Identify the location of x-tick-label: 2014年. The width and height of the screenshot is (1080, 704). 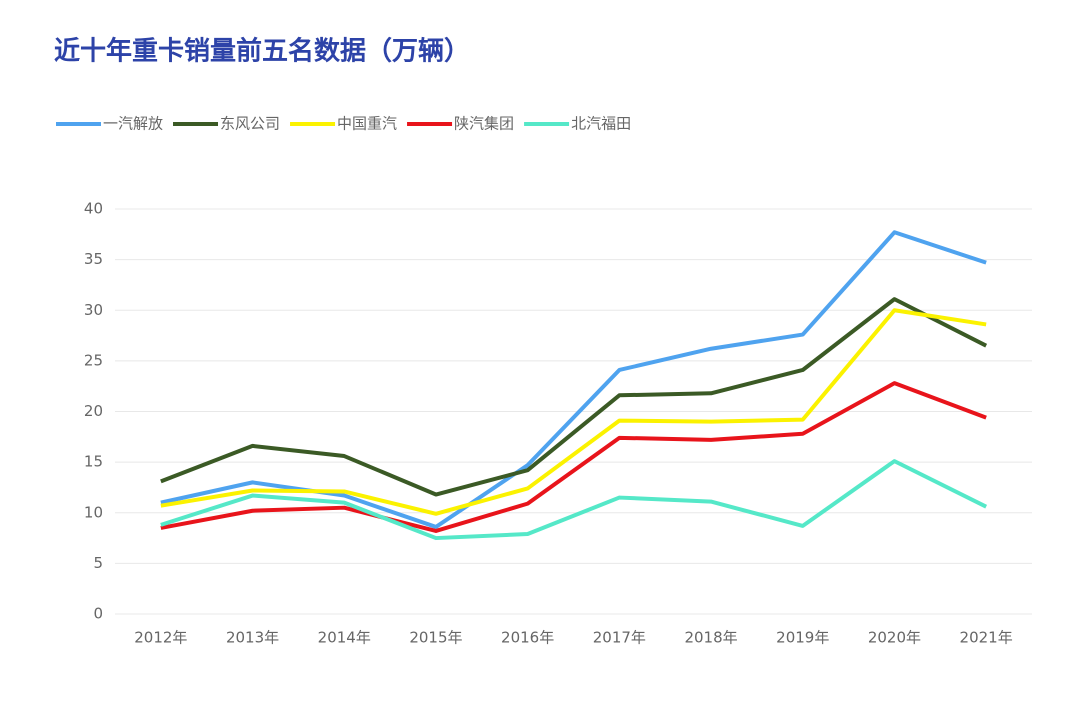
(344, 638).